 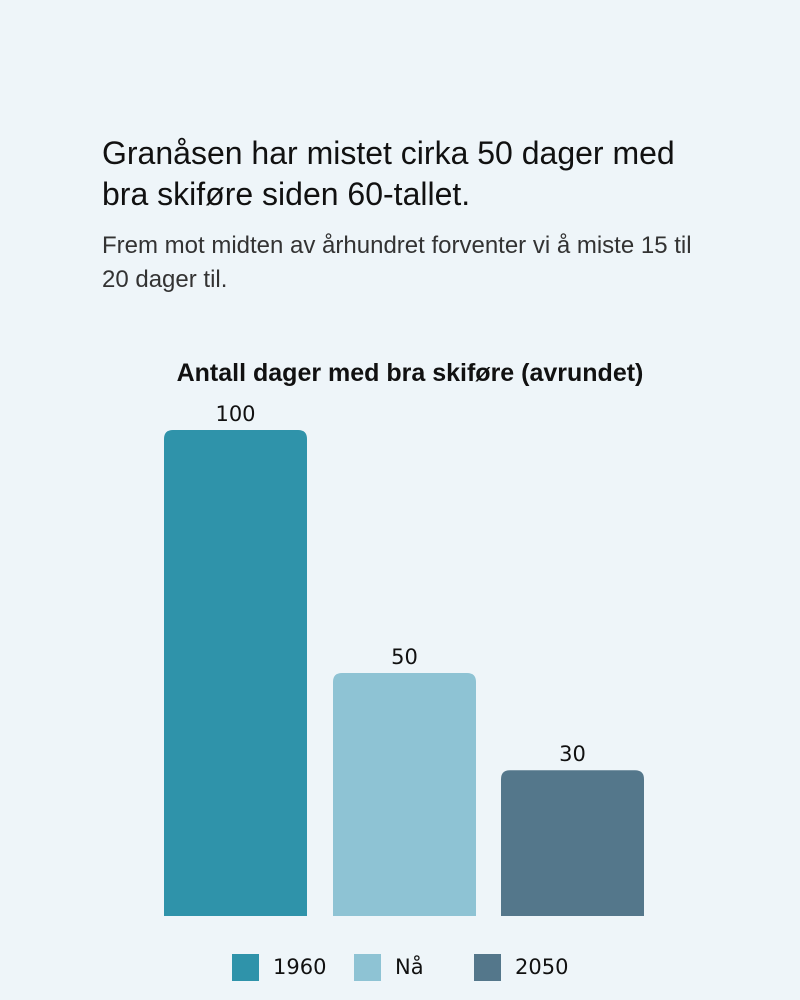 I want to click on bar-na, so click(x=404, y=794).